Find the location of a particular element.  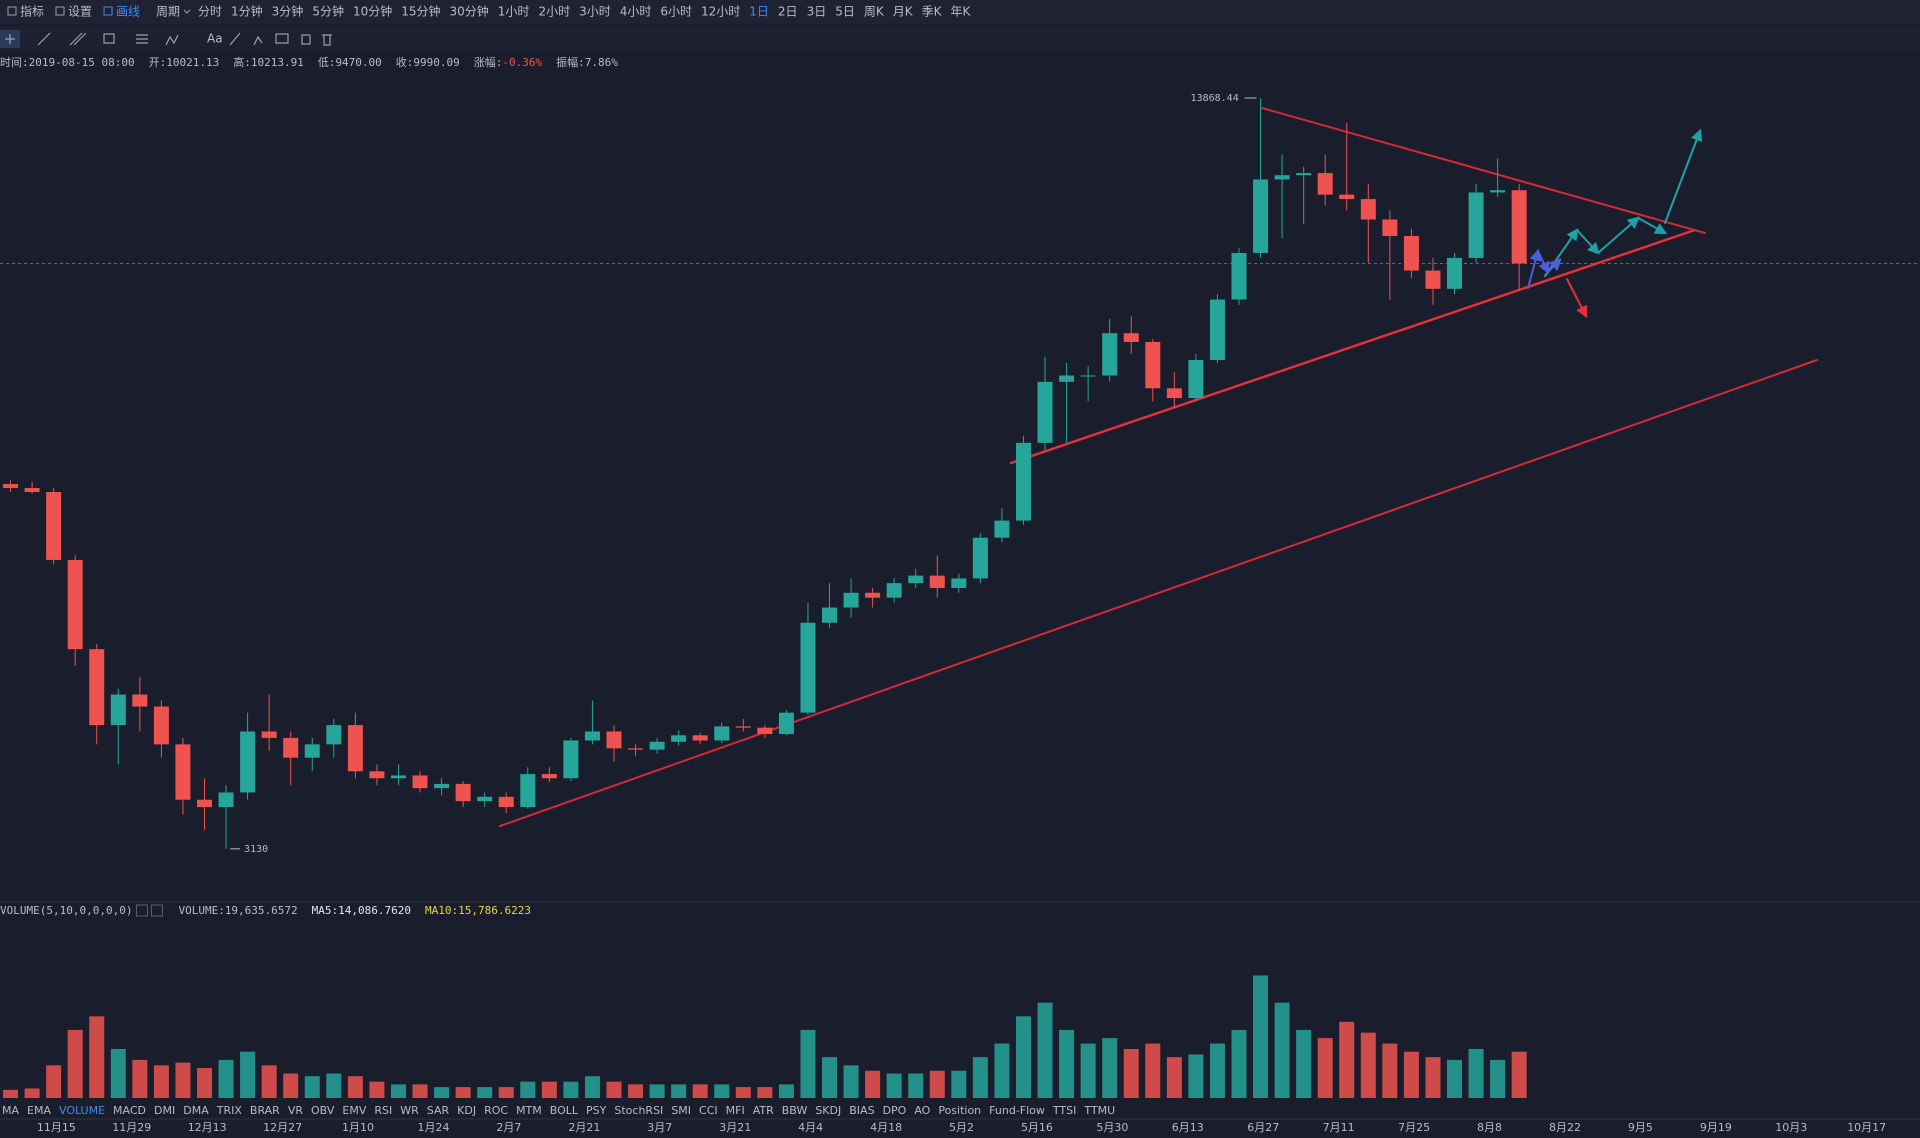

info-label: 收: is located at coordinates (405, 62).